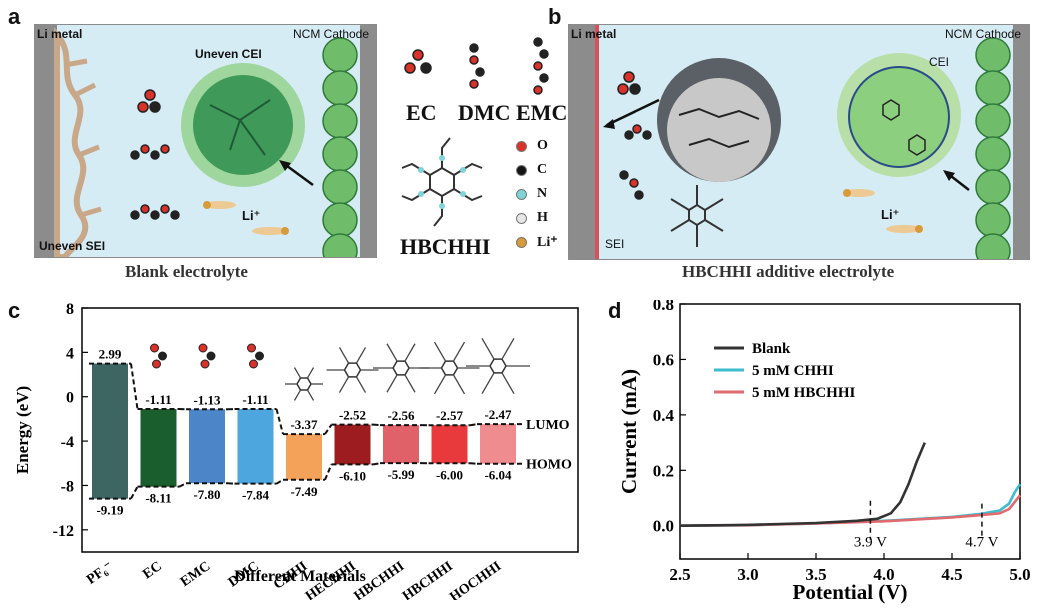  I want to click on homo-label: HOMO, so click(549, 465).